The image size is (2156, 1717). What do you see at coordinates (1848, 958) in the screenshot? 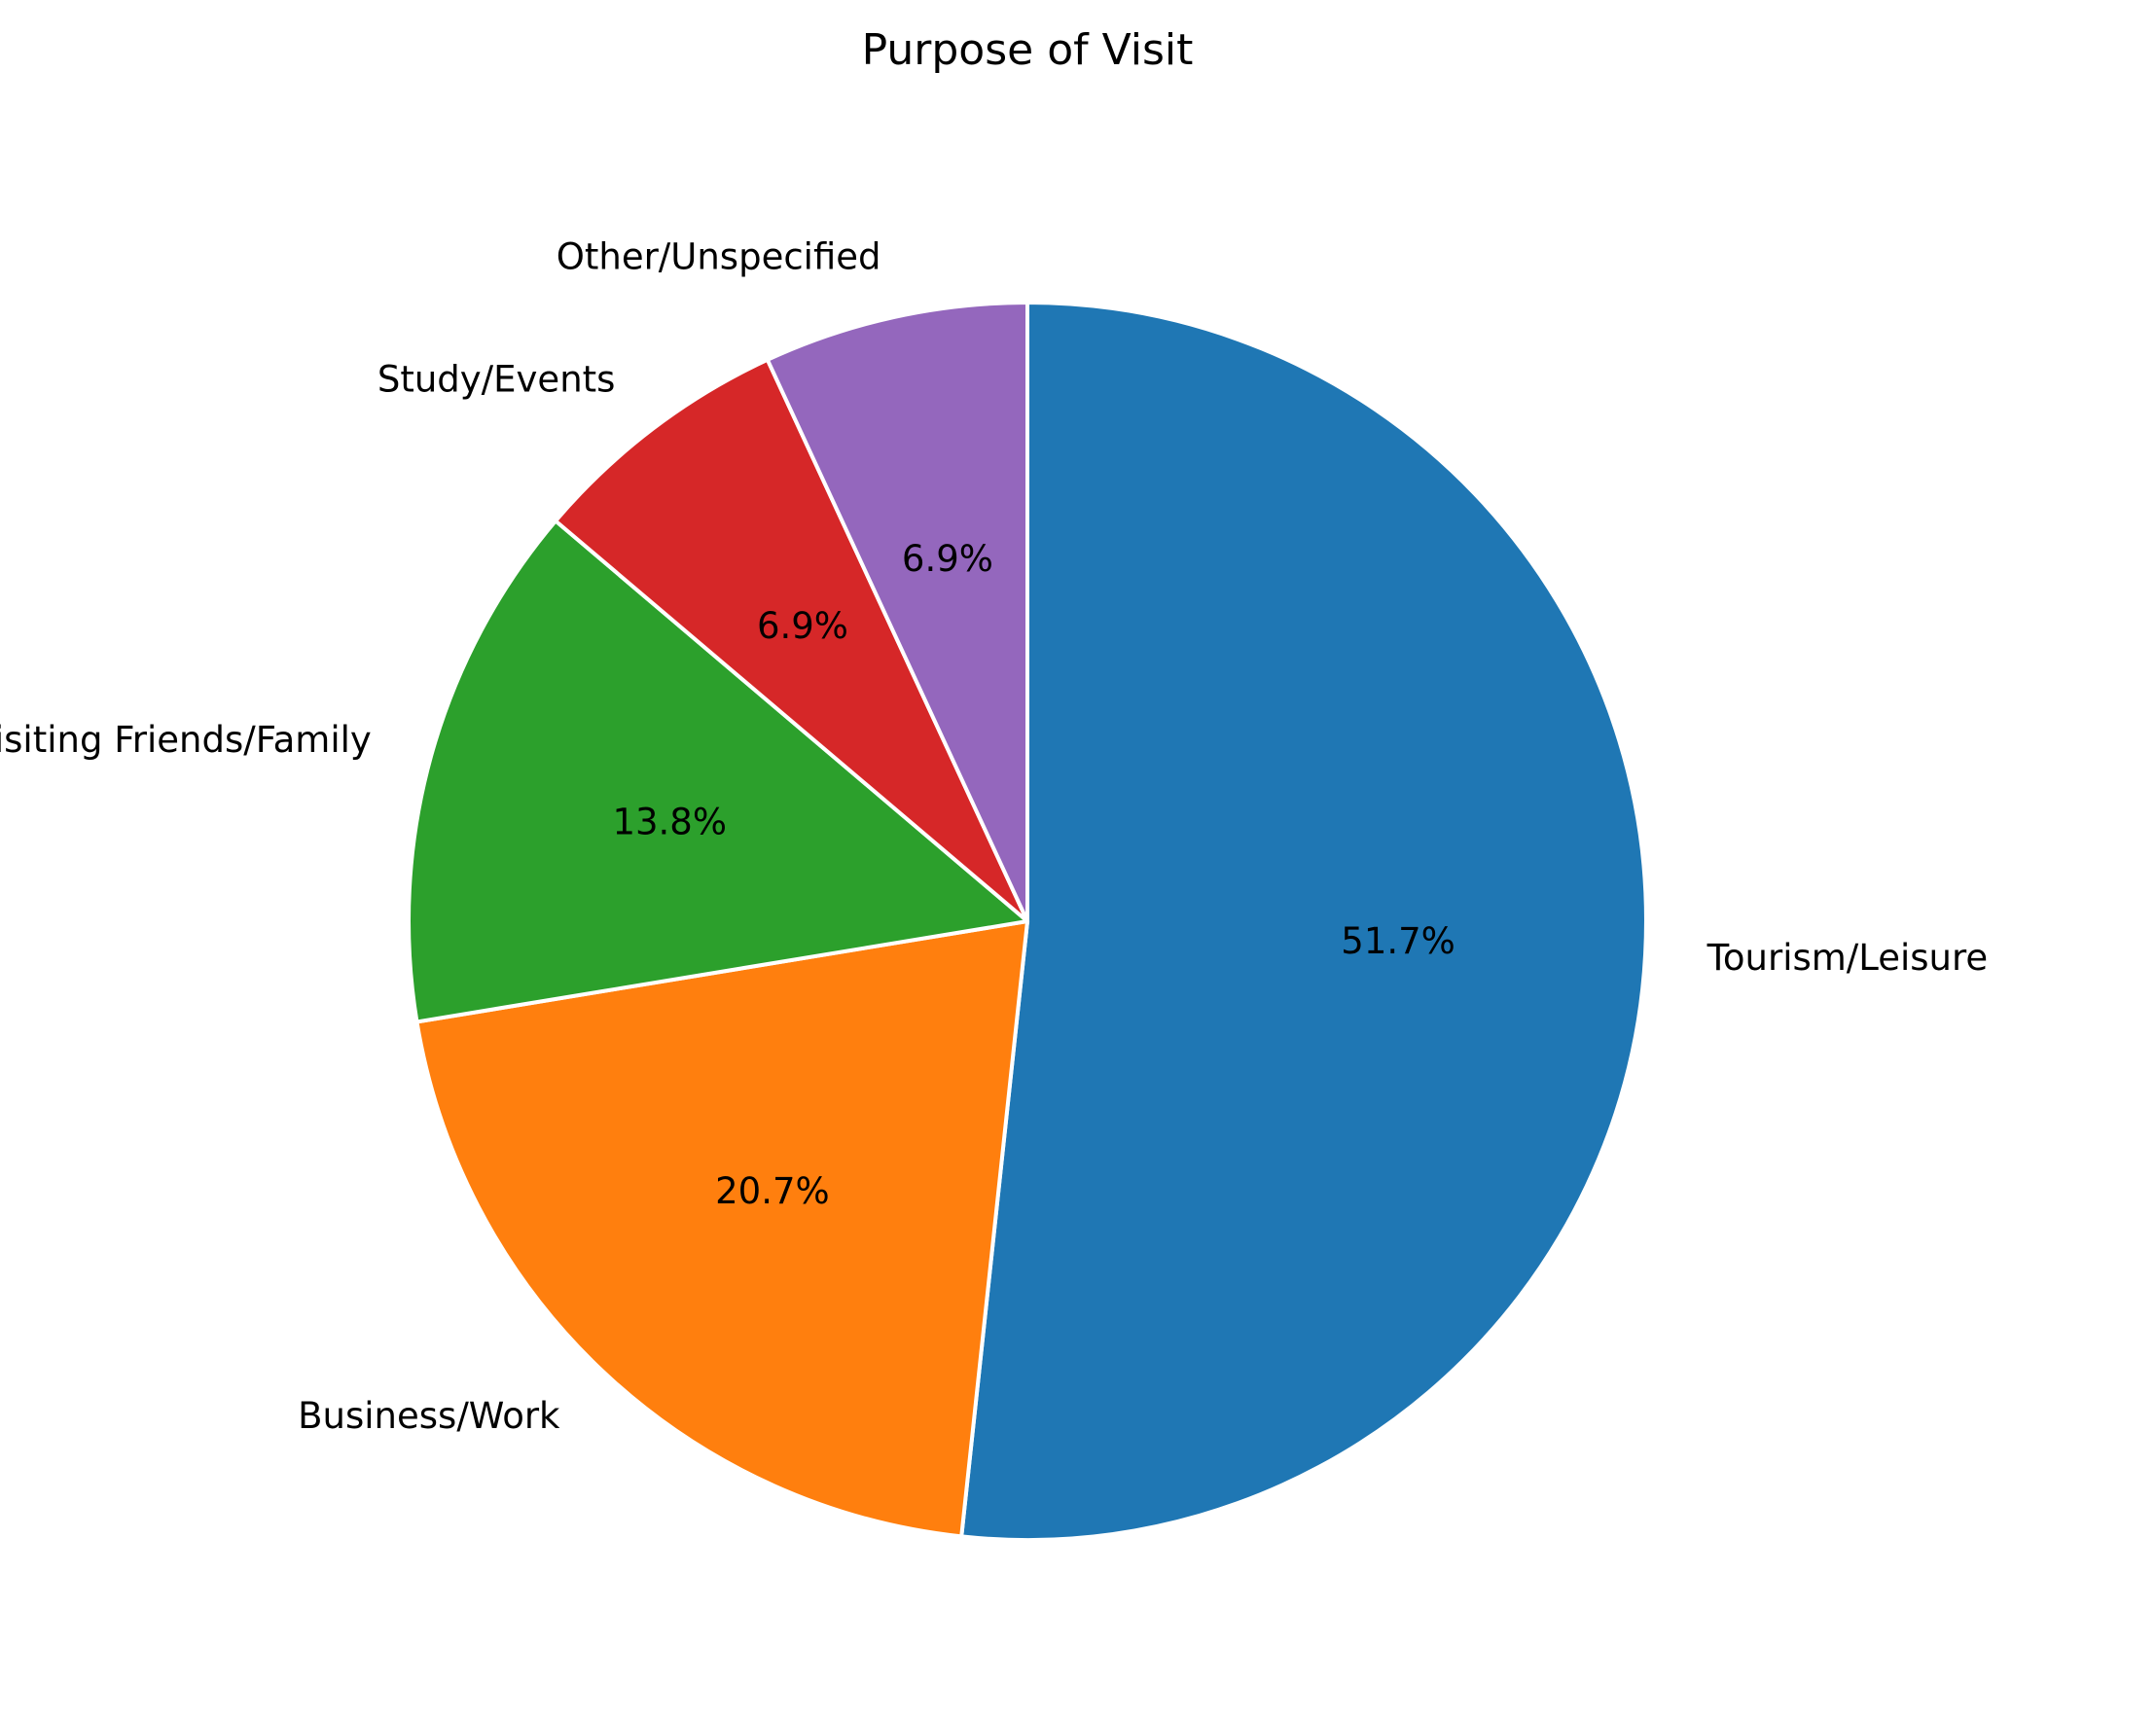
I see `slice-label: Tourism/Leisure` at bounding box center [1848, 958].